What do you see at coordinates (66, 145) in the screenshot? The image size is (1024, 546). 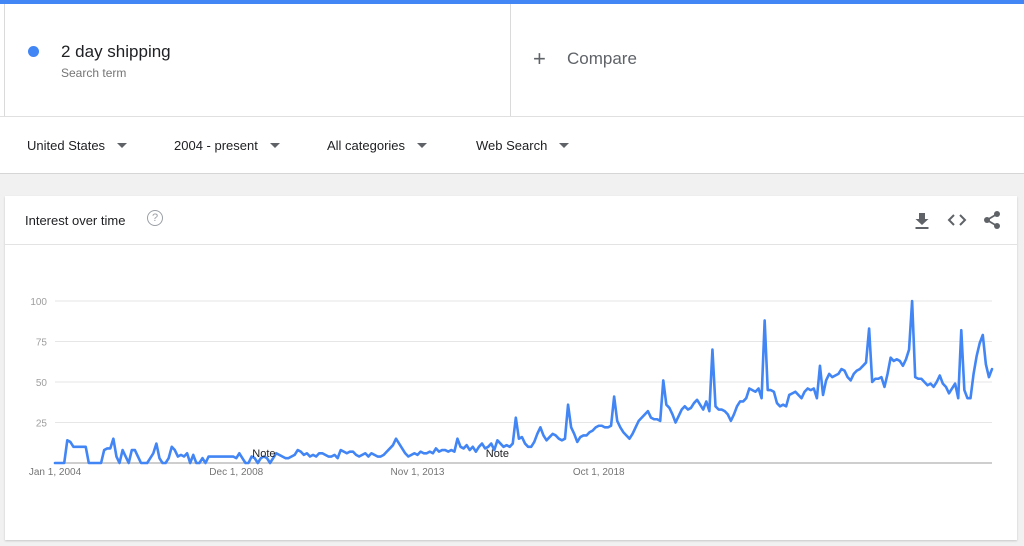 I see `region-label: United States` at bounding box center [66, 145].